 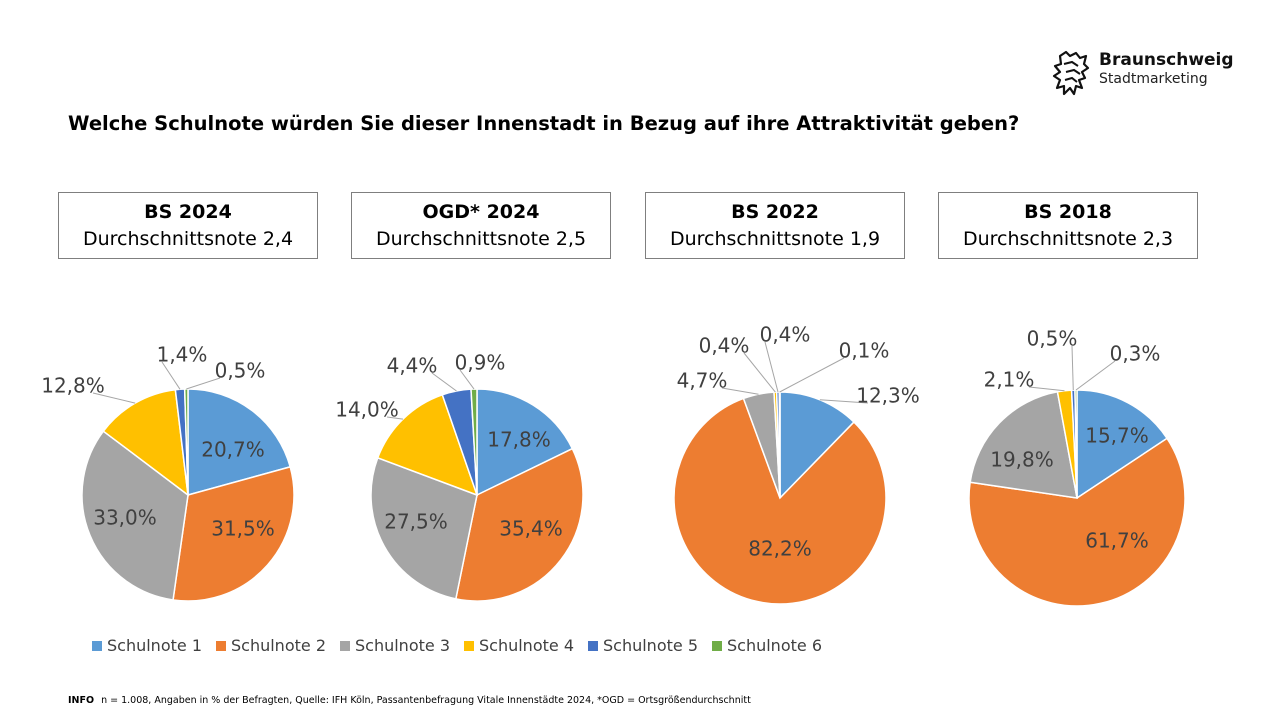 What do you see at coordinates (81, 700) in the screenshot?
I see `info-label: INFO` at bounding box center [81, 700].